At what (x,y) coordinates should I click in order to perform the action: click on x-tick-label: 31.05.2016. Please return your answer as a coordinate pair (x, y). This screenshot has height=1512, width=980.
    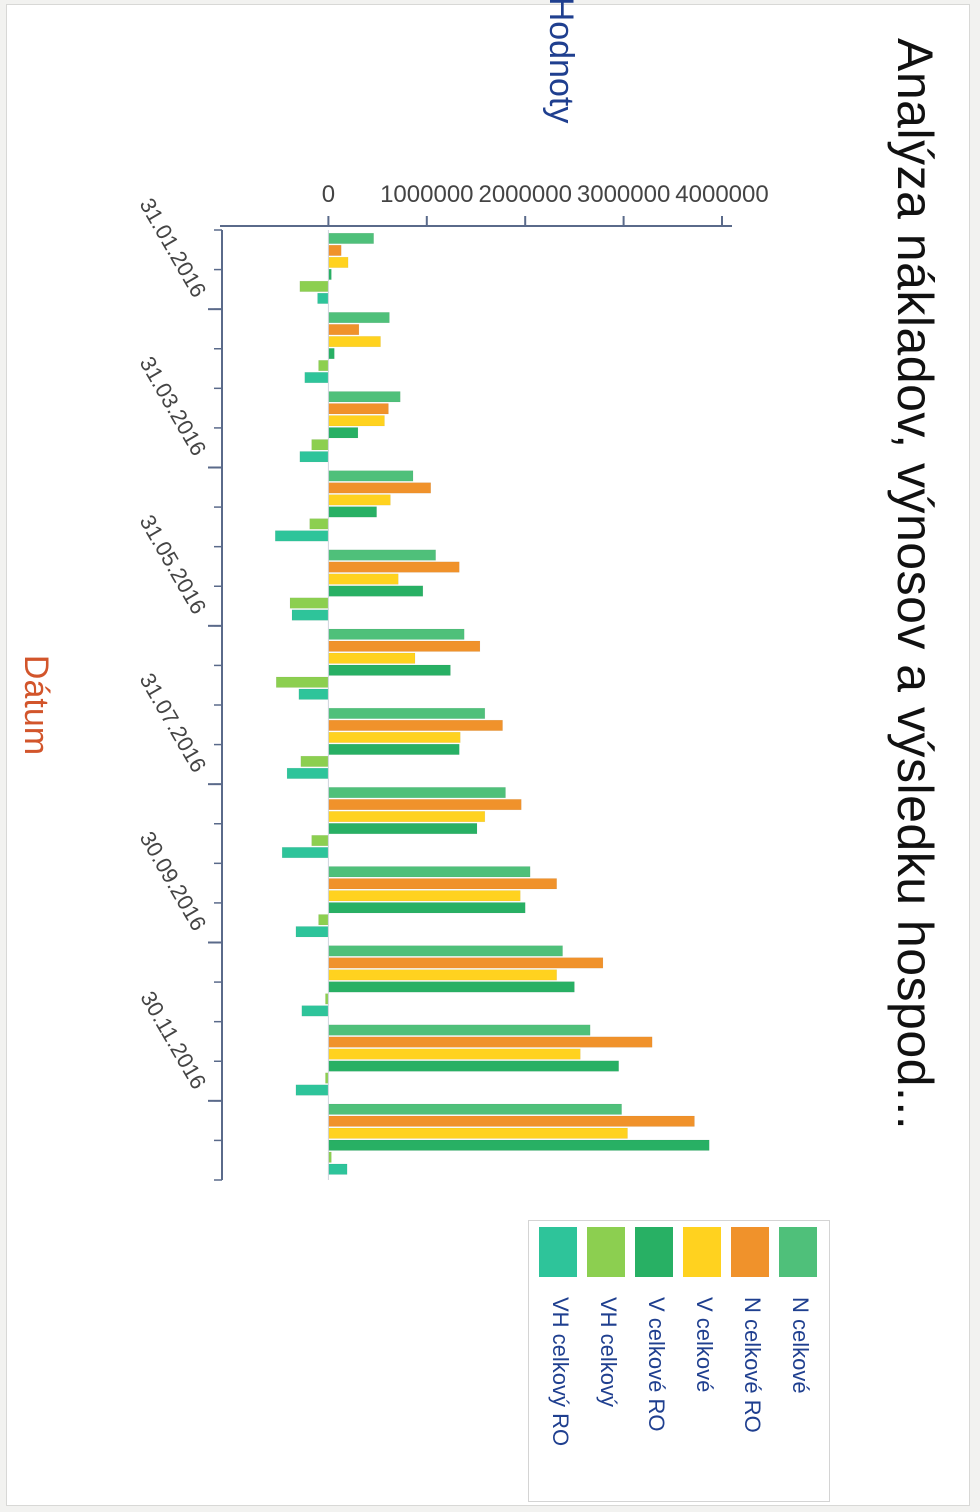
    Looking at the image, I should click on (173, 564).